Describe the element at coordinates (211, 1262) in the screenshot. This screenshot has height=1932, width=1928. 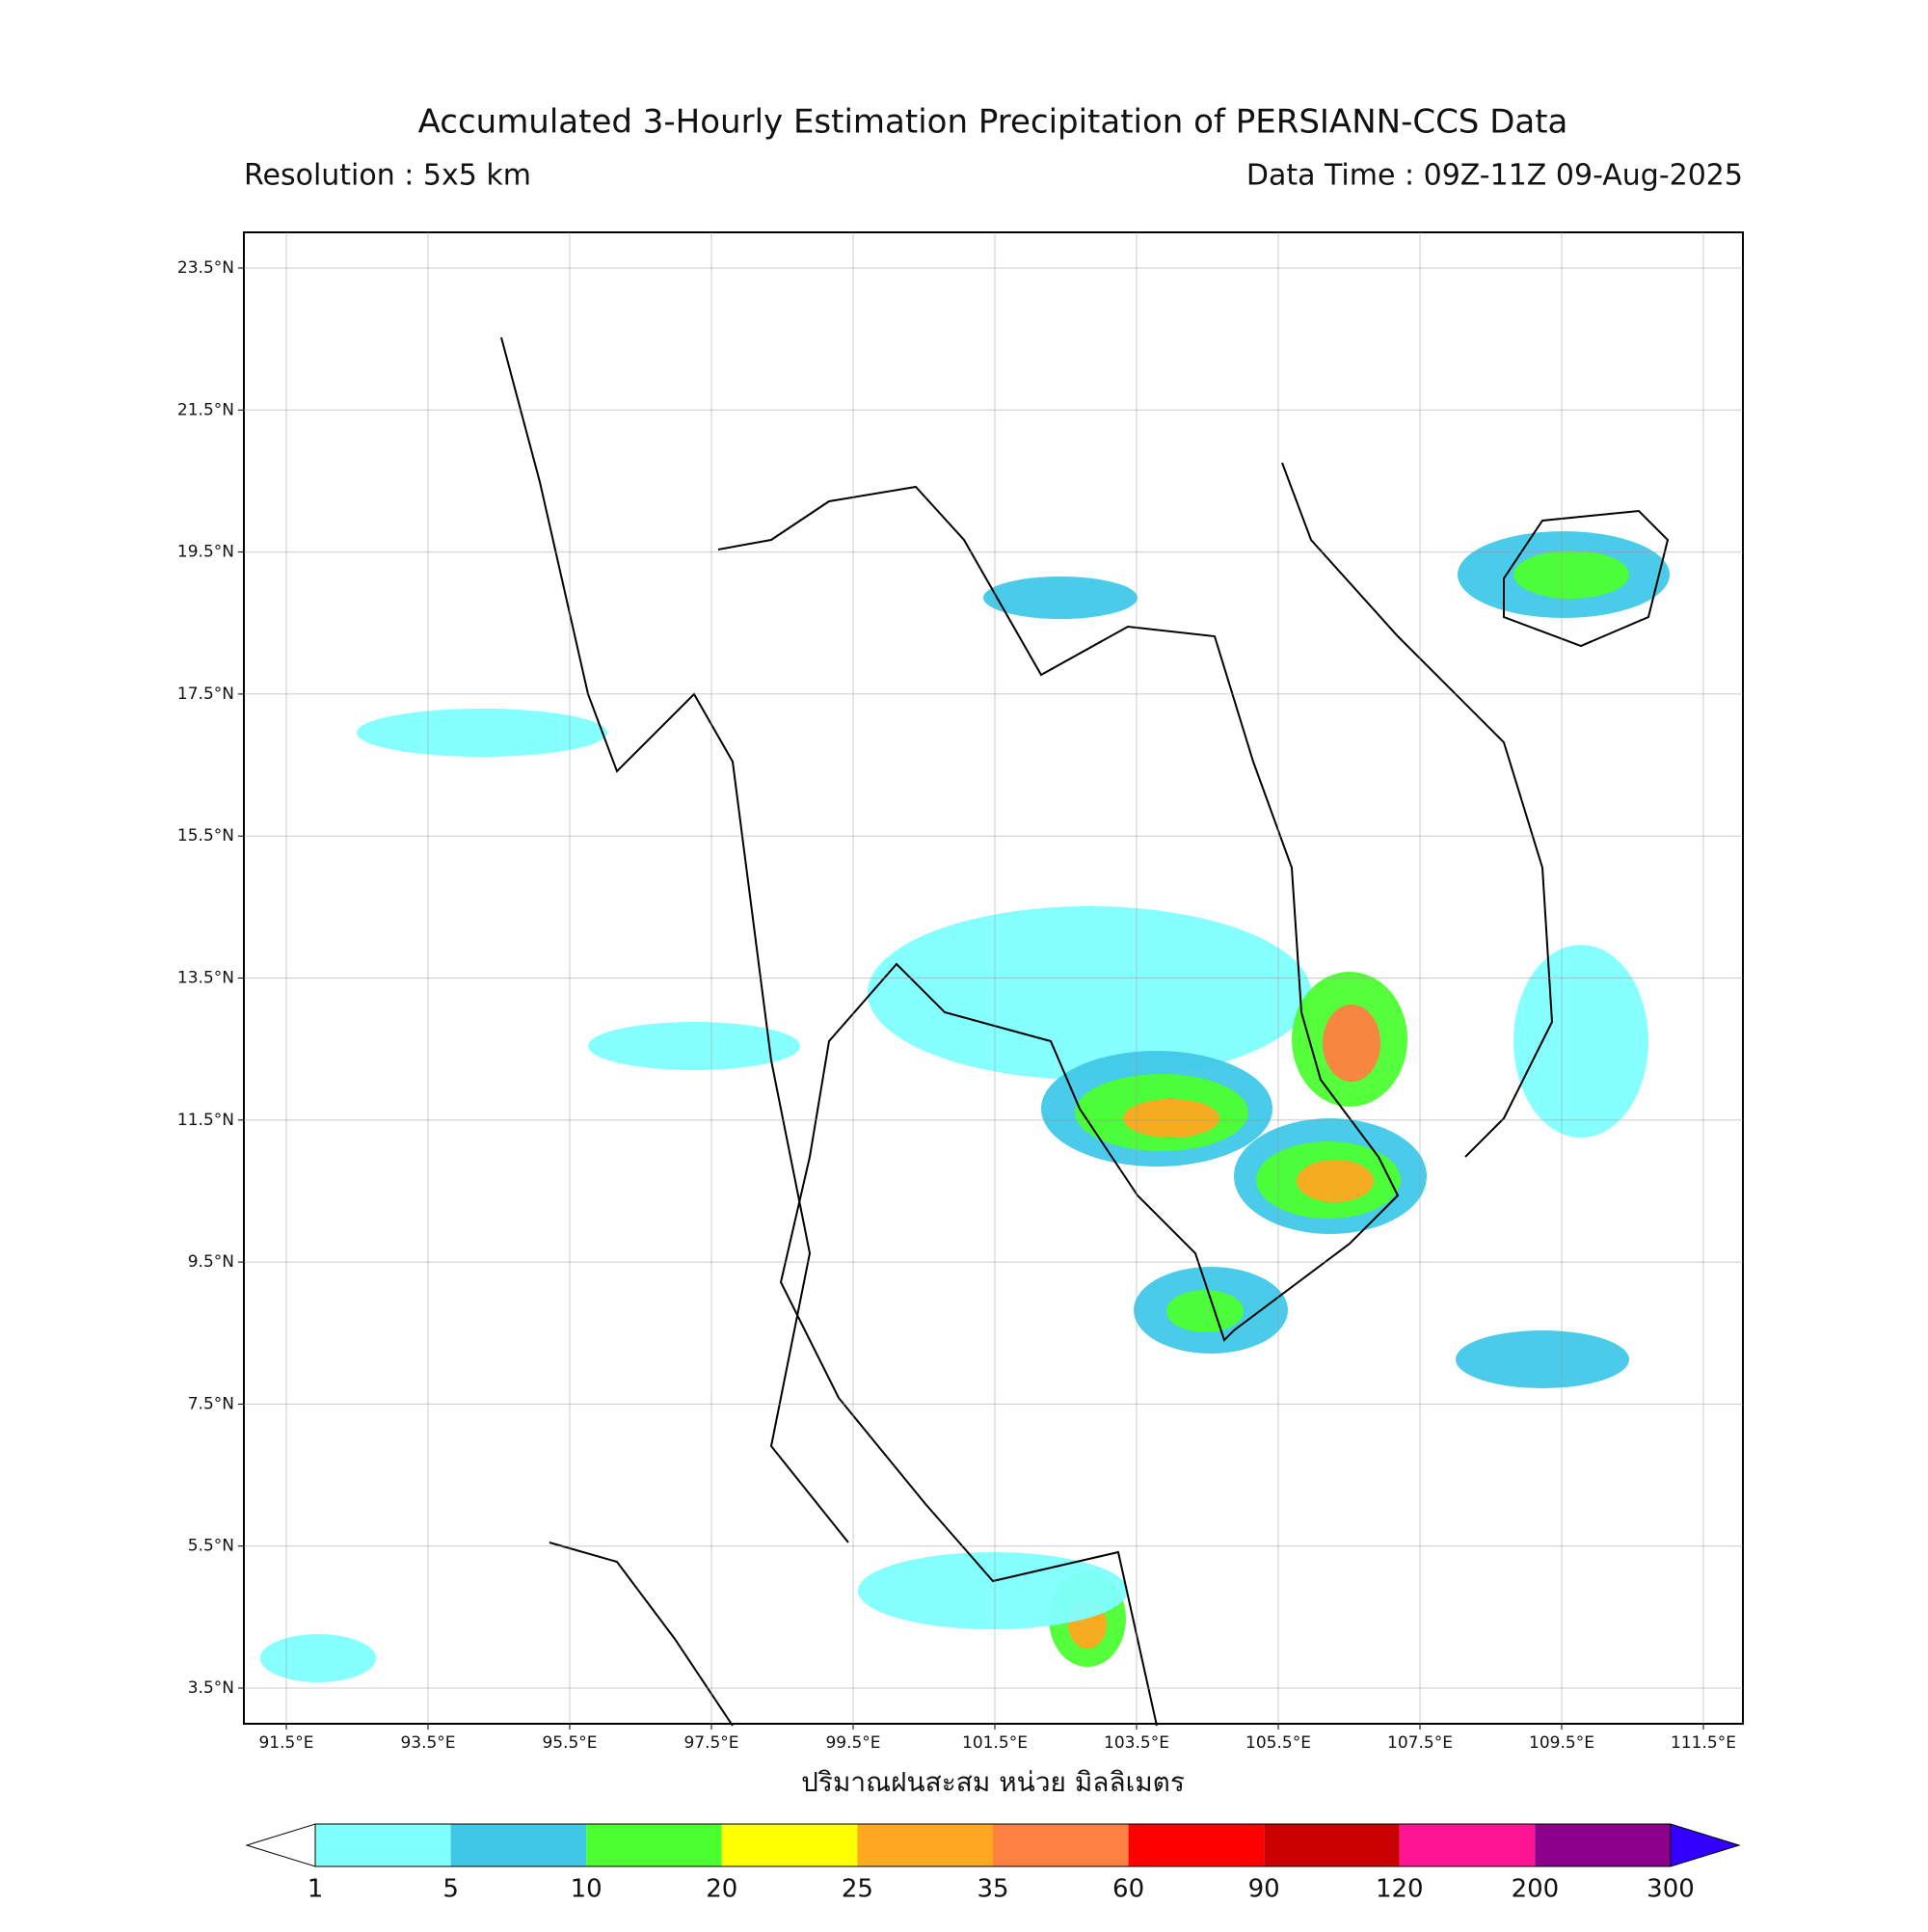
I see `lat-tick-label: 9.5°N` at that location.